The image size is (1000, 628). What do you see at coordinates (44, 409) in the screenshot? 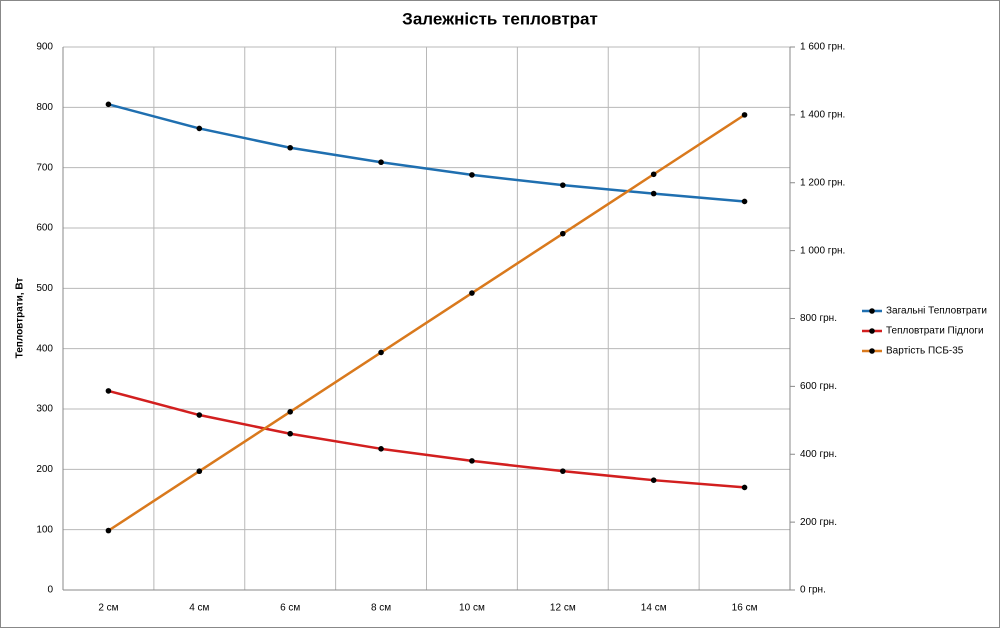
I see `y-tick-label: 300` at bounding box center [44, 409].